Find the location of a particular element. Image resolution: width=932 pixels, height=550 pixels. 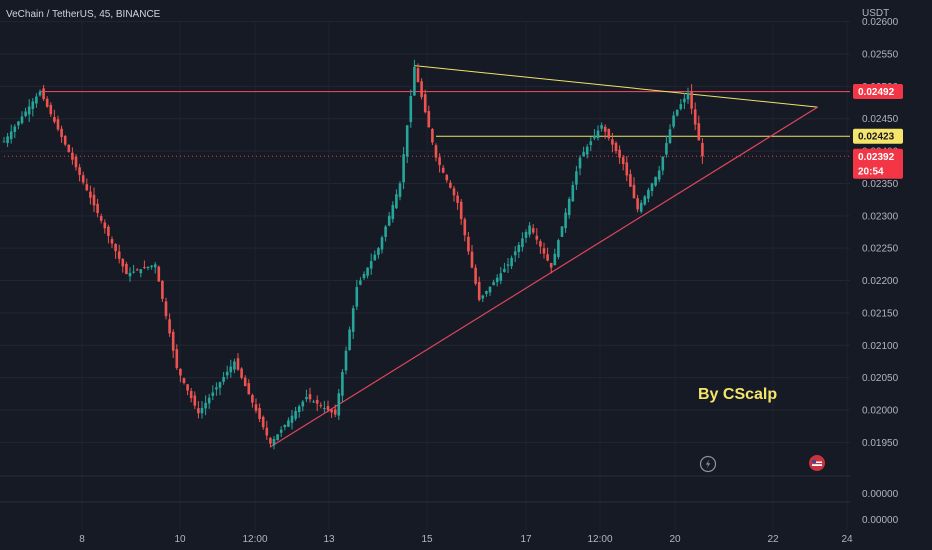

y-tick-label: 0.02000 is located at coordinates (880, 411).